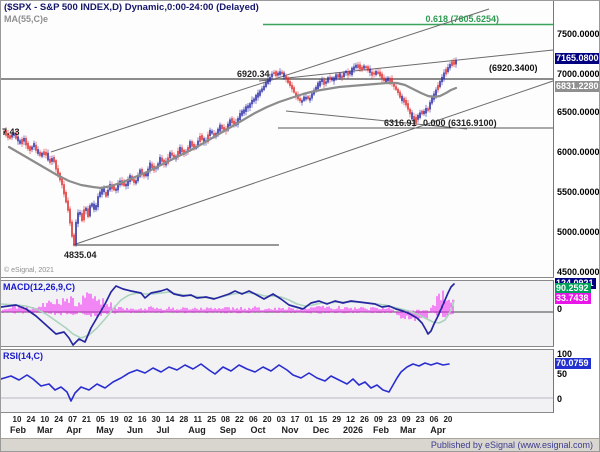 This screenshot has width=600, height=452. I want to click on price-axis-tick: 7000.0000, so click(578, 74).